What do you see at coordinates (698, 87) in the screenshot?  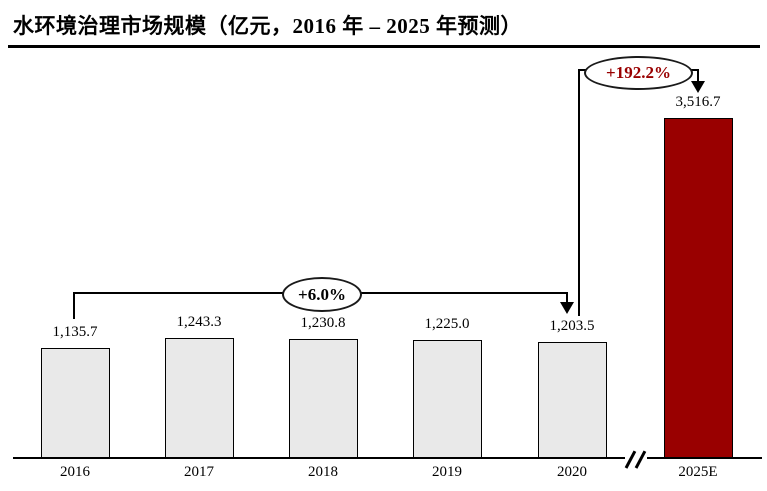 I see `forecast-arrowhead-icon` at bounding box center [698, 87].